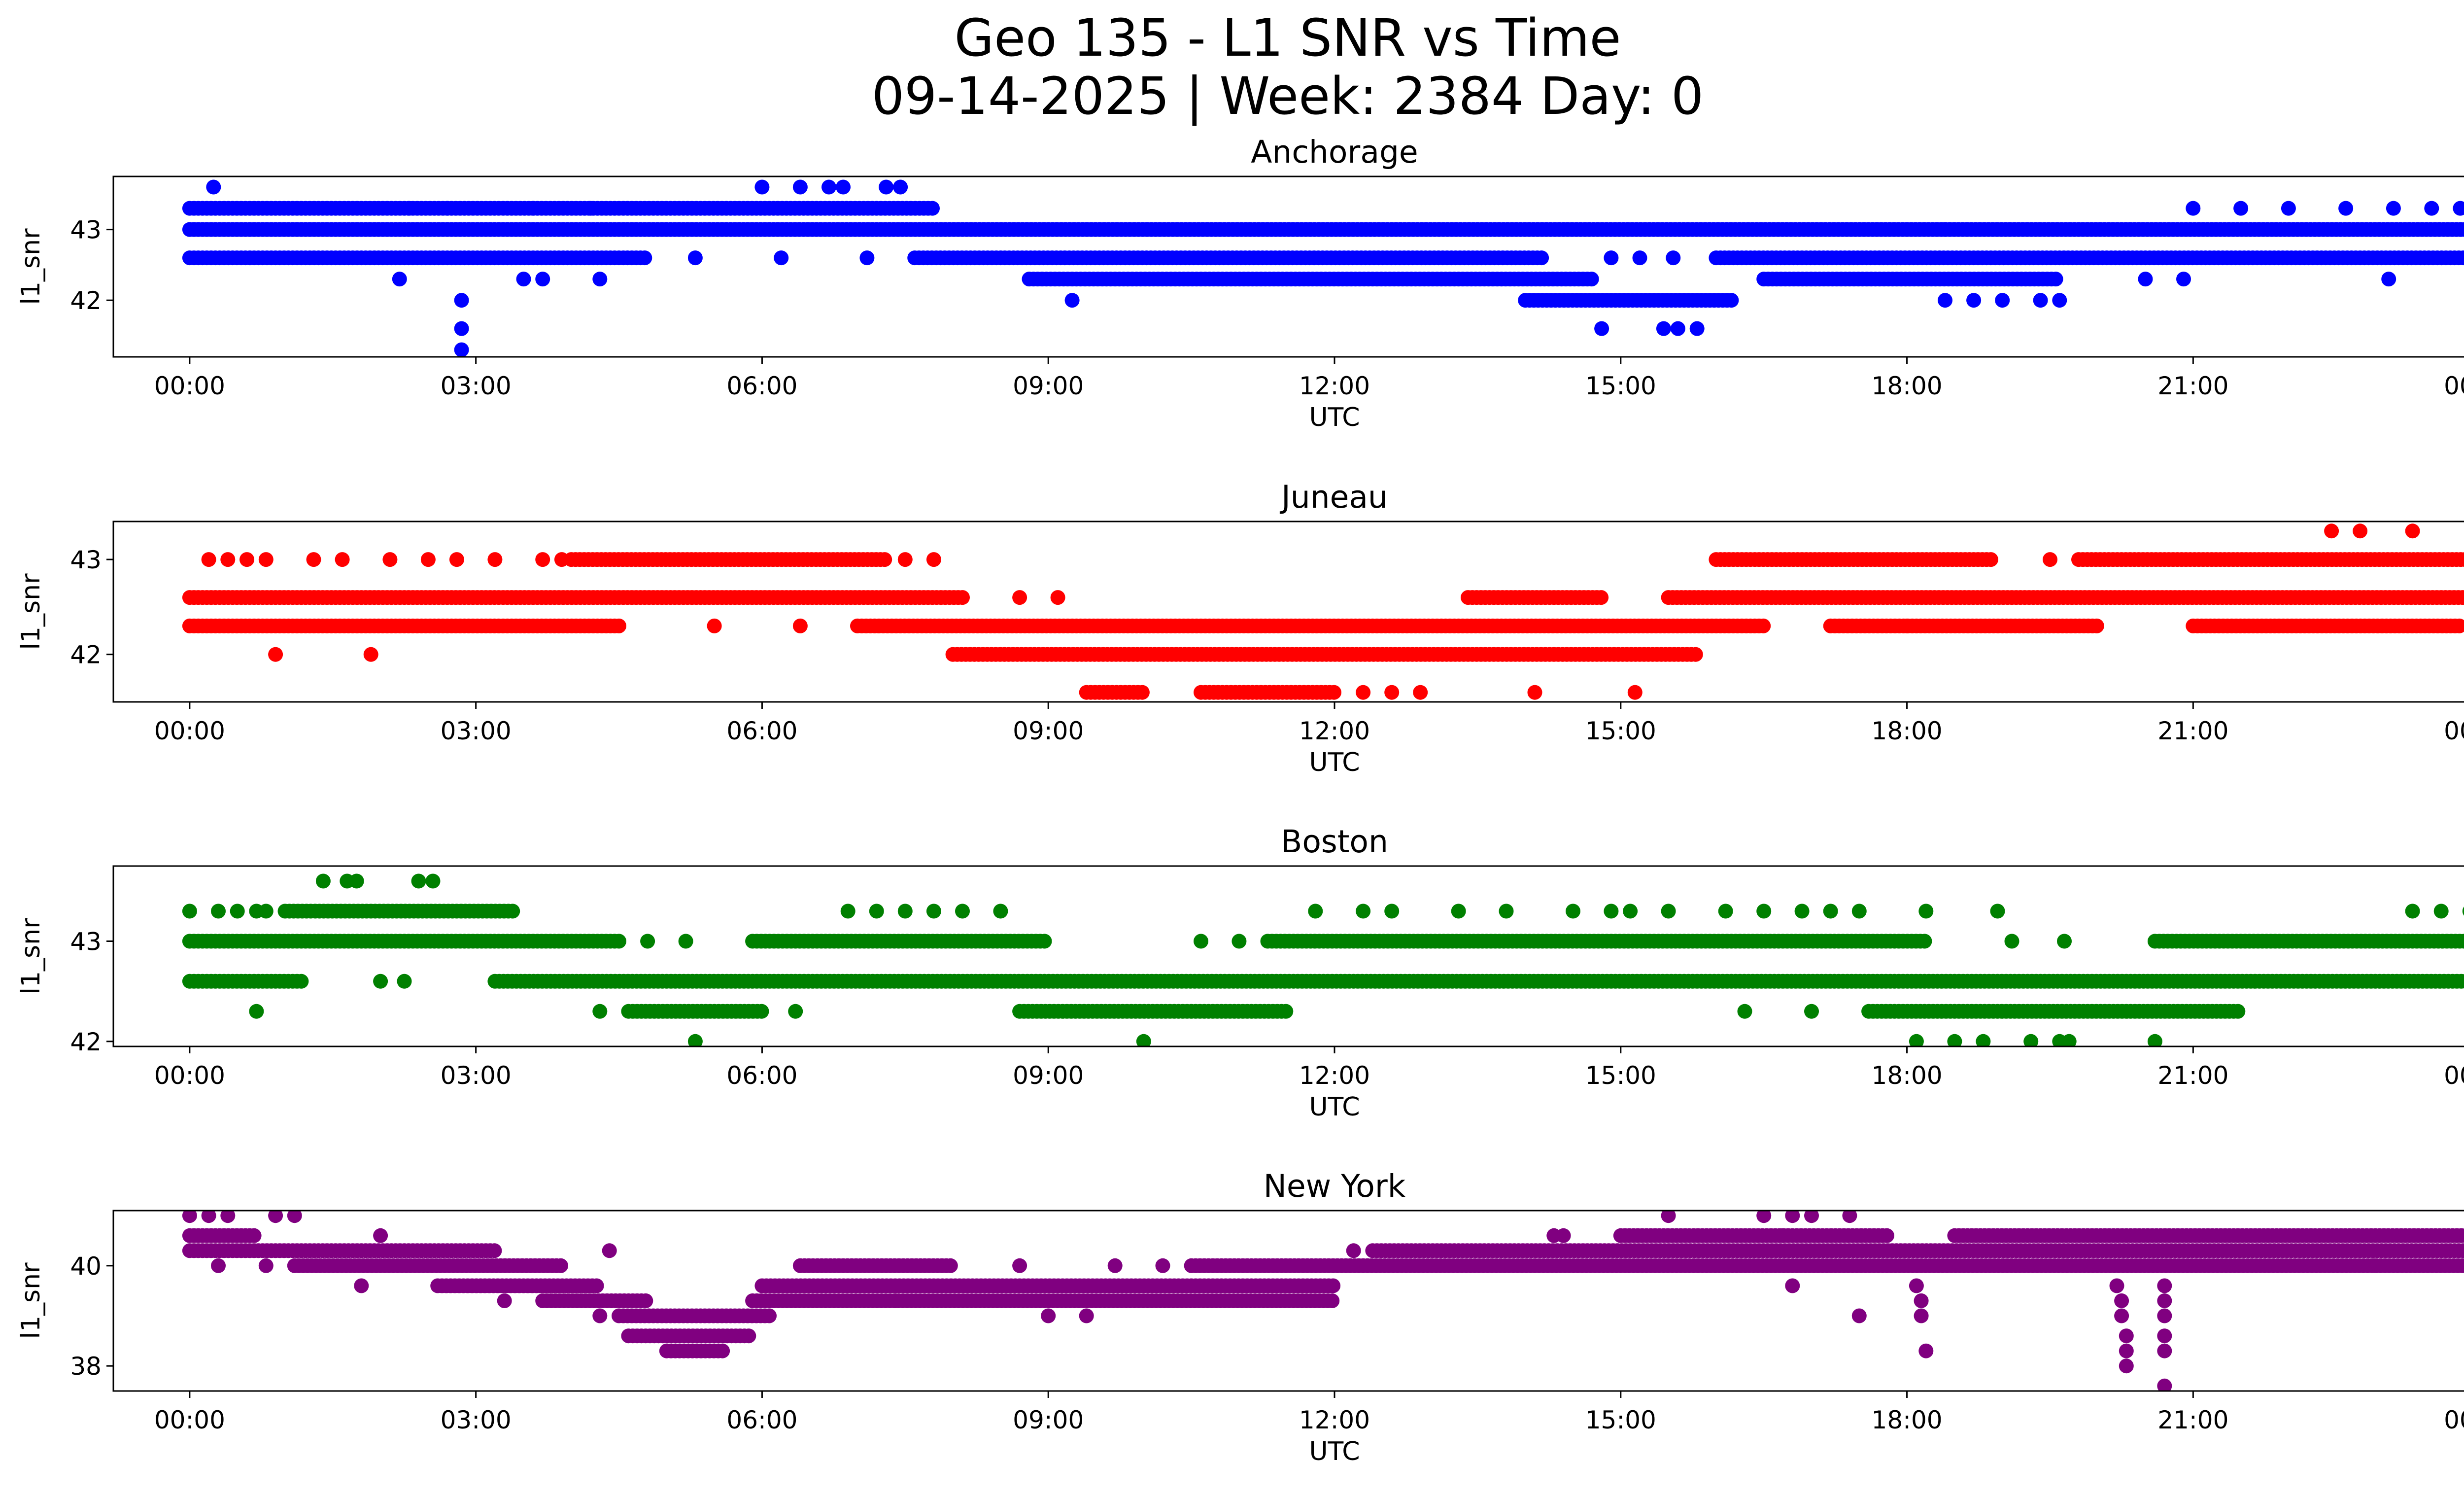 This screenshot has width=2464, height=1495. What do you see at coordinates (1323, 1301) in the screenshot?
I see `series-new-york` at bounding box center [1323, 1301].